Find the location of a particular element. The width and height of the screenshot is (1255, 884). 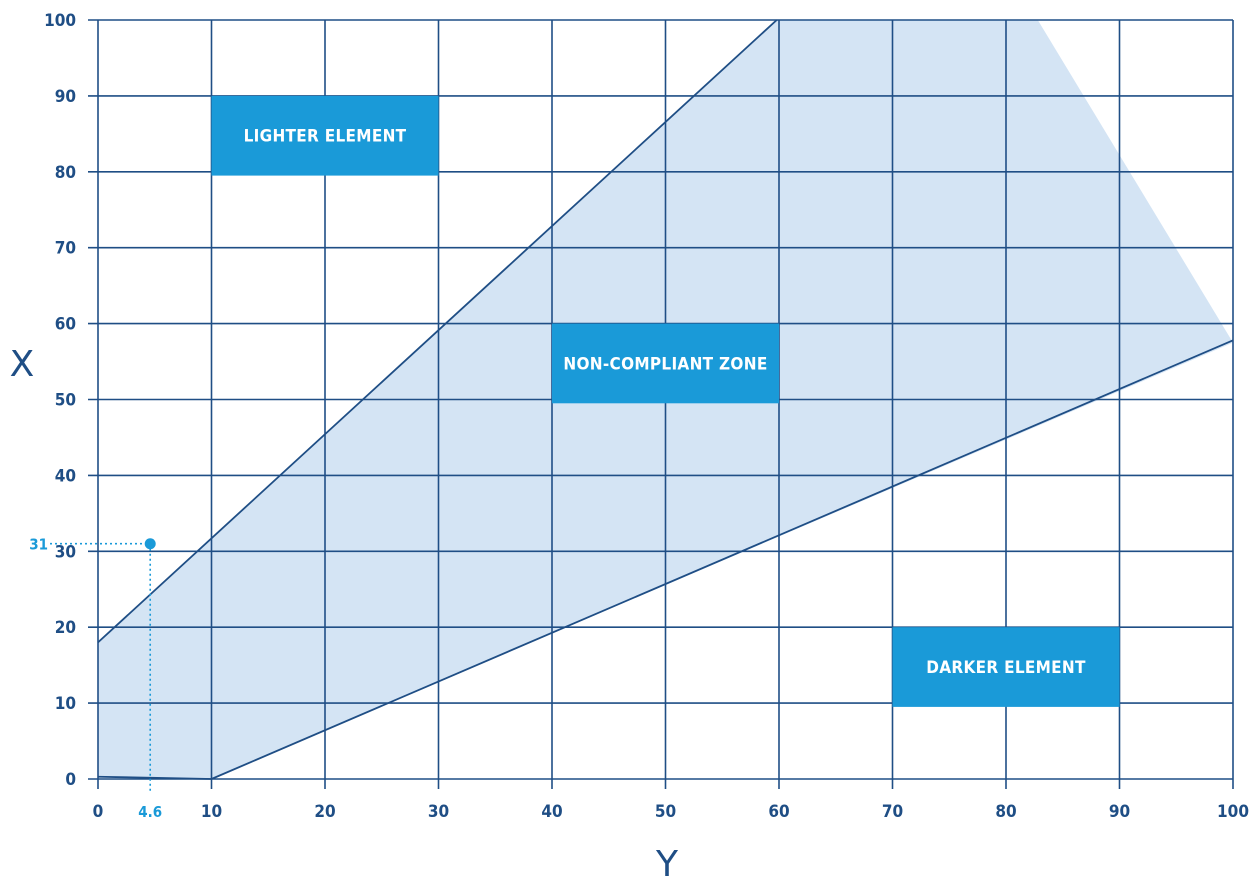

marker-x-label: 4.6 is located at coordinates (150, 812).